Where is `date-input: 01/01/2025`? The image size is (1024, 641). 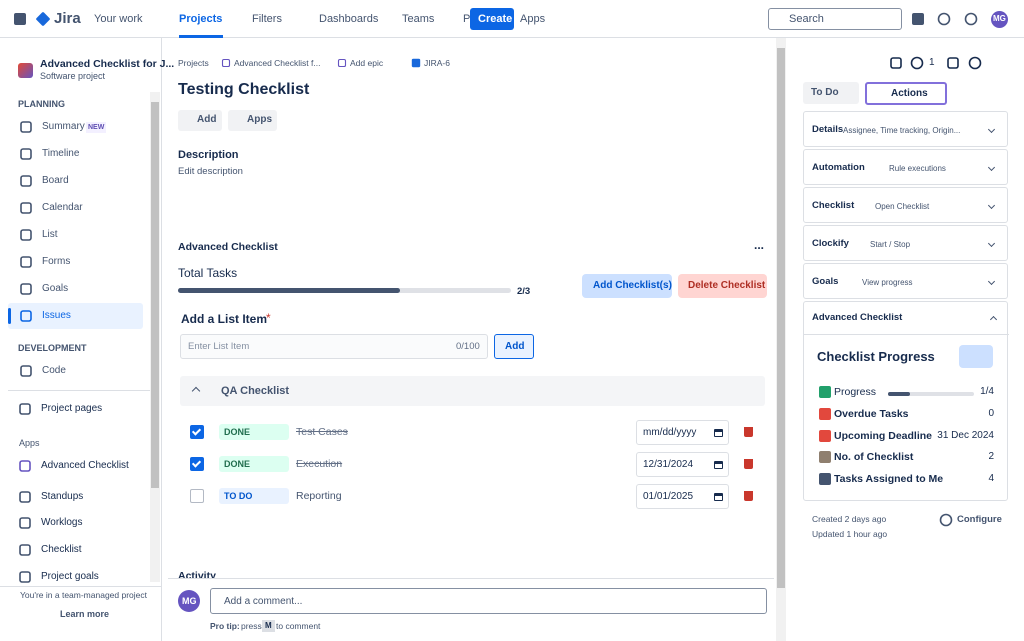 date-input: 01/01/2025 is located at coordinates (682, 496).